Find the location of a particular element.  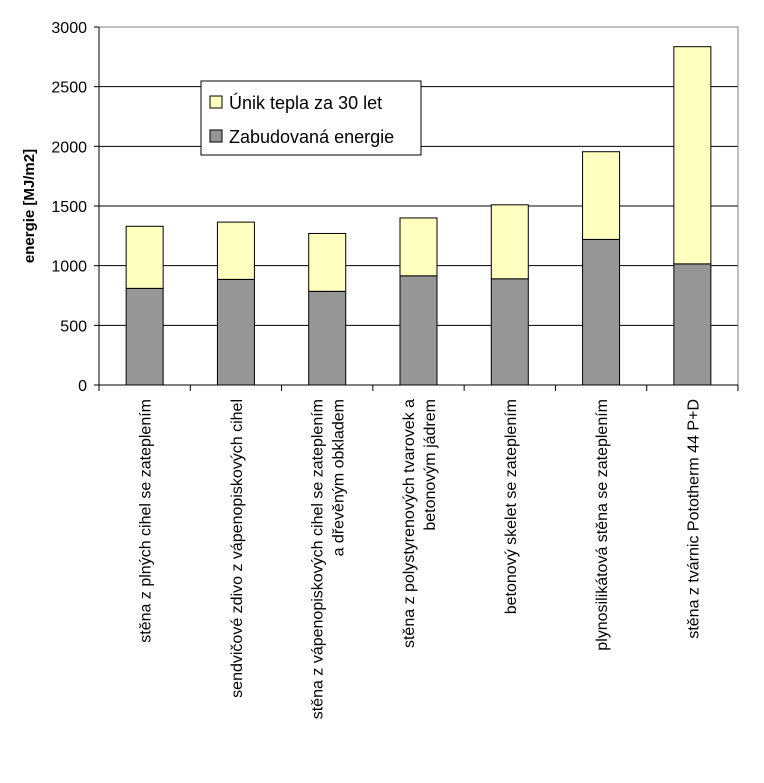

category-label: stěna z tvárnic Pototherm 44 P+D is located at coordinates (693, 519).